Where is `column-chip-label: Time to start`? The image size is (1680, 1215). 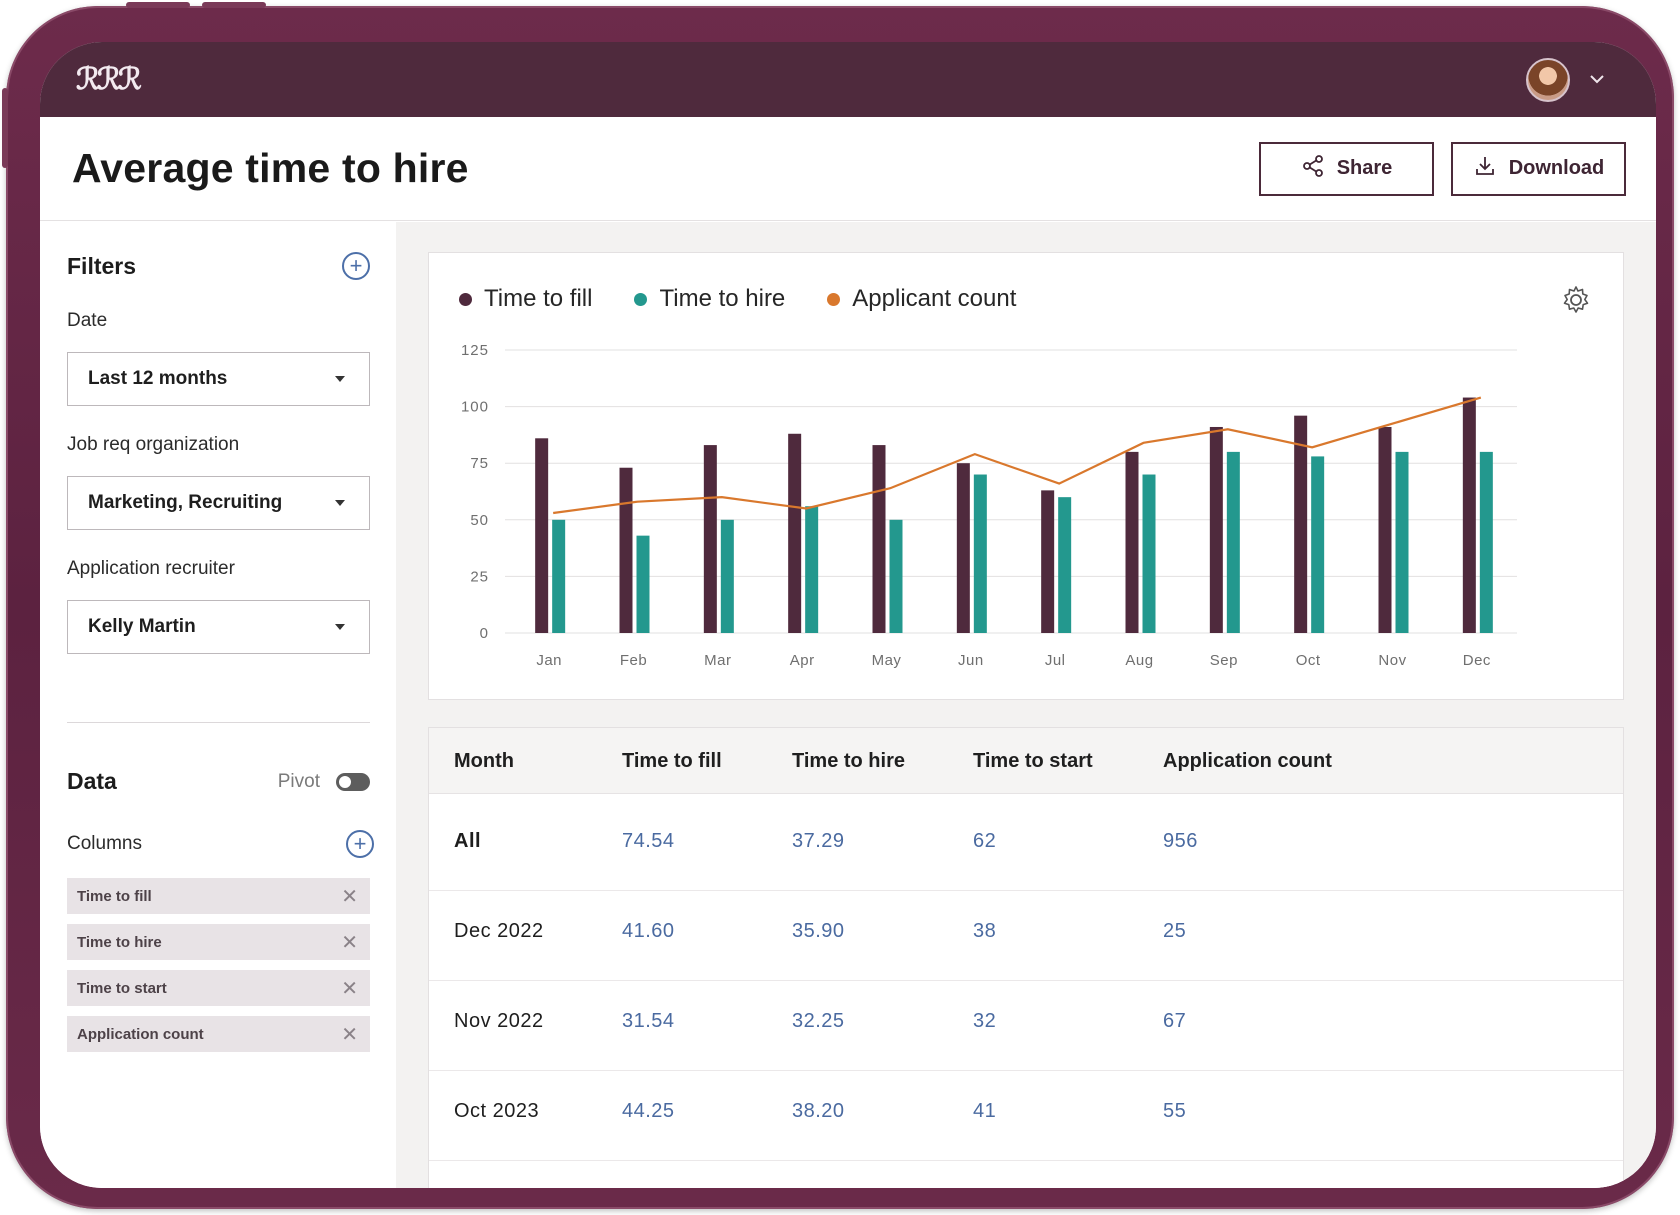
column-chip-label: Time to start is located at coordinates (122, 988).